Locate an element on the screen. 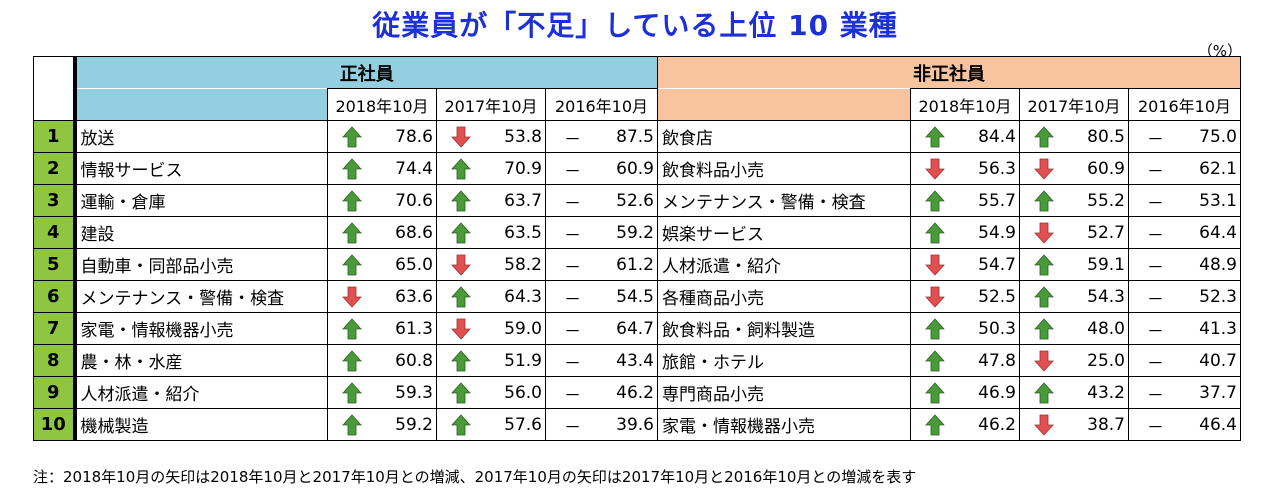 This screenshot has height=492, width=1270. year-header: 2018年10月 is located at coordinates (965, 104).